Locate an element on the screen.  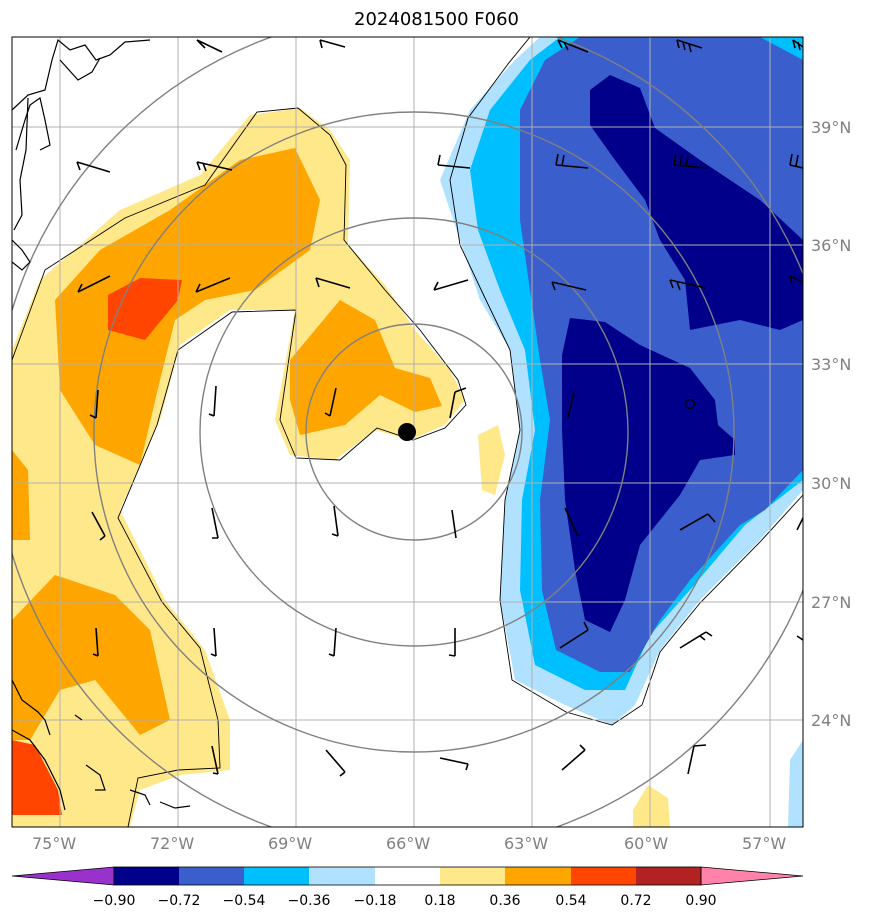
longitude-label: 60°W is located at coordinates (646, 843).